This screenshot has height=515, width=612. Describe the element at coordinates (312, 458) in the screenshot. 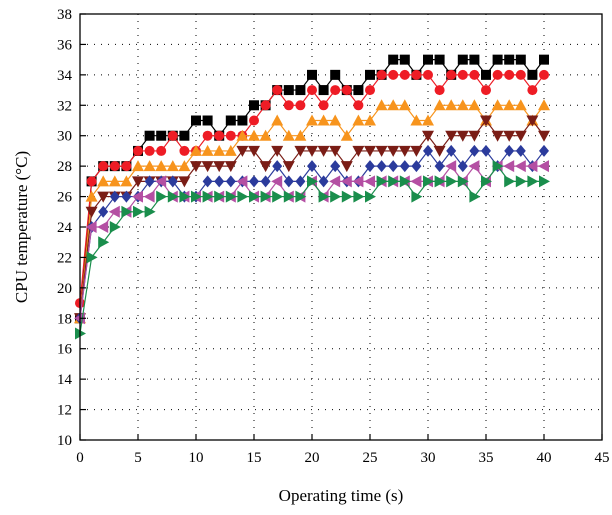

I see `x-tick-label: 20` at that location.